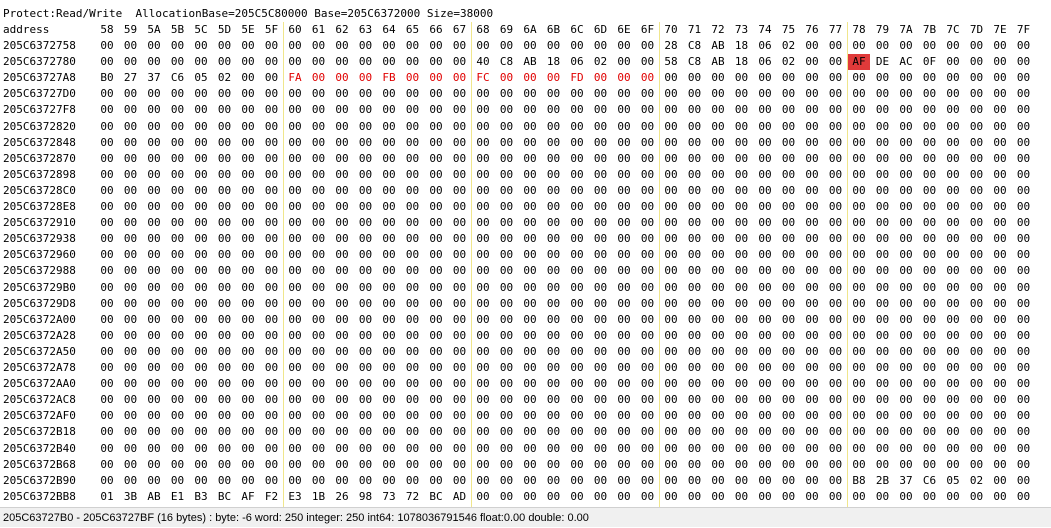  Describe the element at coordinates (39, 432) in the screenshot. I see `row-address: 205C6372B18` at that location.